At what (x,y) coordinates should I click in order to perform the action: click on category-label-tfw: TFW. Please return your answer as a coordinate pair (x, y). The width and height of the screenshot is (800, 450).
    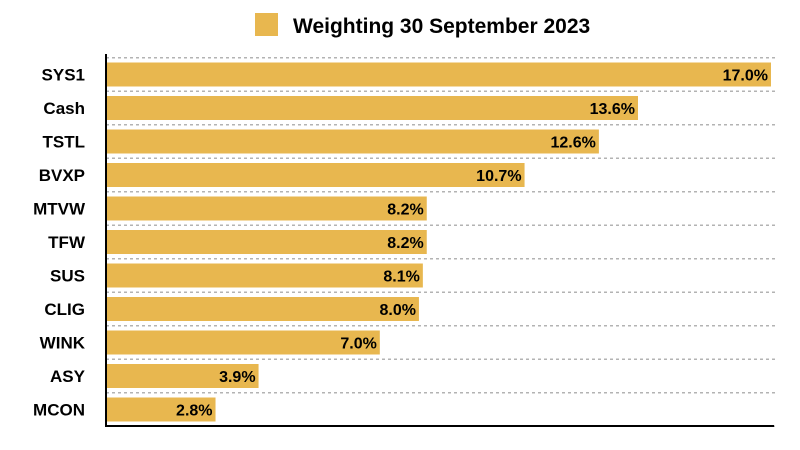
    Looking at the image, I should click on (67, 242).